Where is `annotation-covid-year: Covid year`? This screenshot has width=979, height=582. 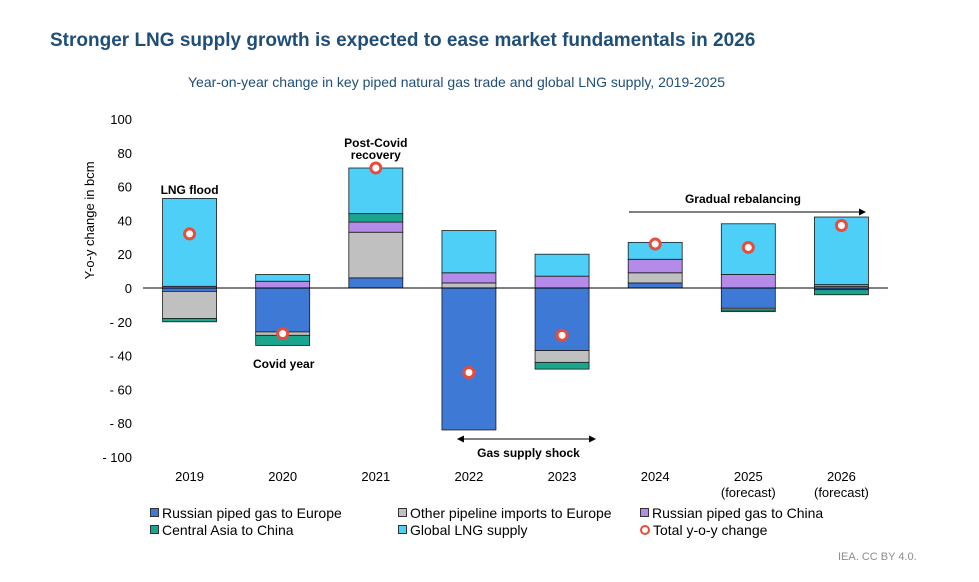 annotation-covid-year: Covid year is located at coordinates (284, 364).